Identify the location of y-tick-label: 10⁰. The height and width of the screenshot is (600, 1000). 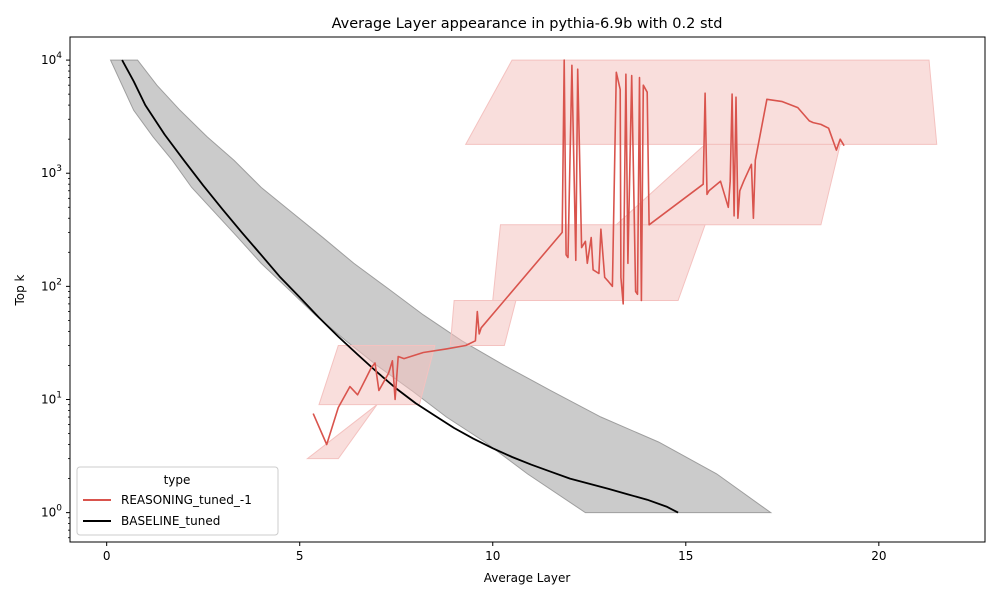
(51, 512).